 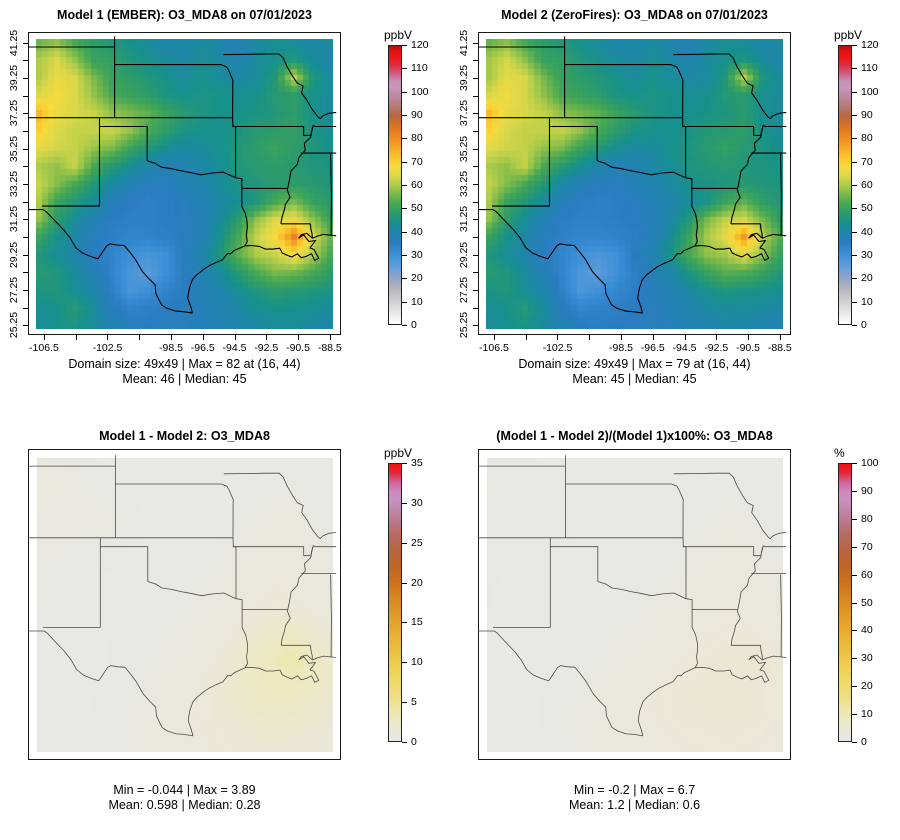 What do you see at coordinates (184, 15) in the screenshot?
I see `panel-title: Model 1 (EMBER): O3_MDA8 on 07/01/2023` at bounding box center [184, 15].